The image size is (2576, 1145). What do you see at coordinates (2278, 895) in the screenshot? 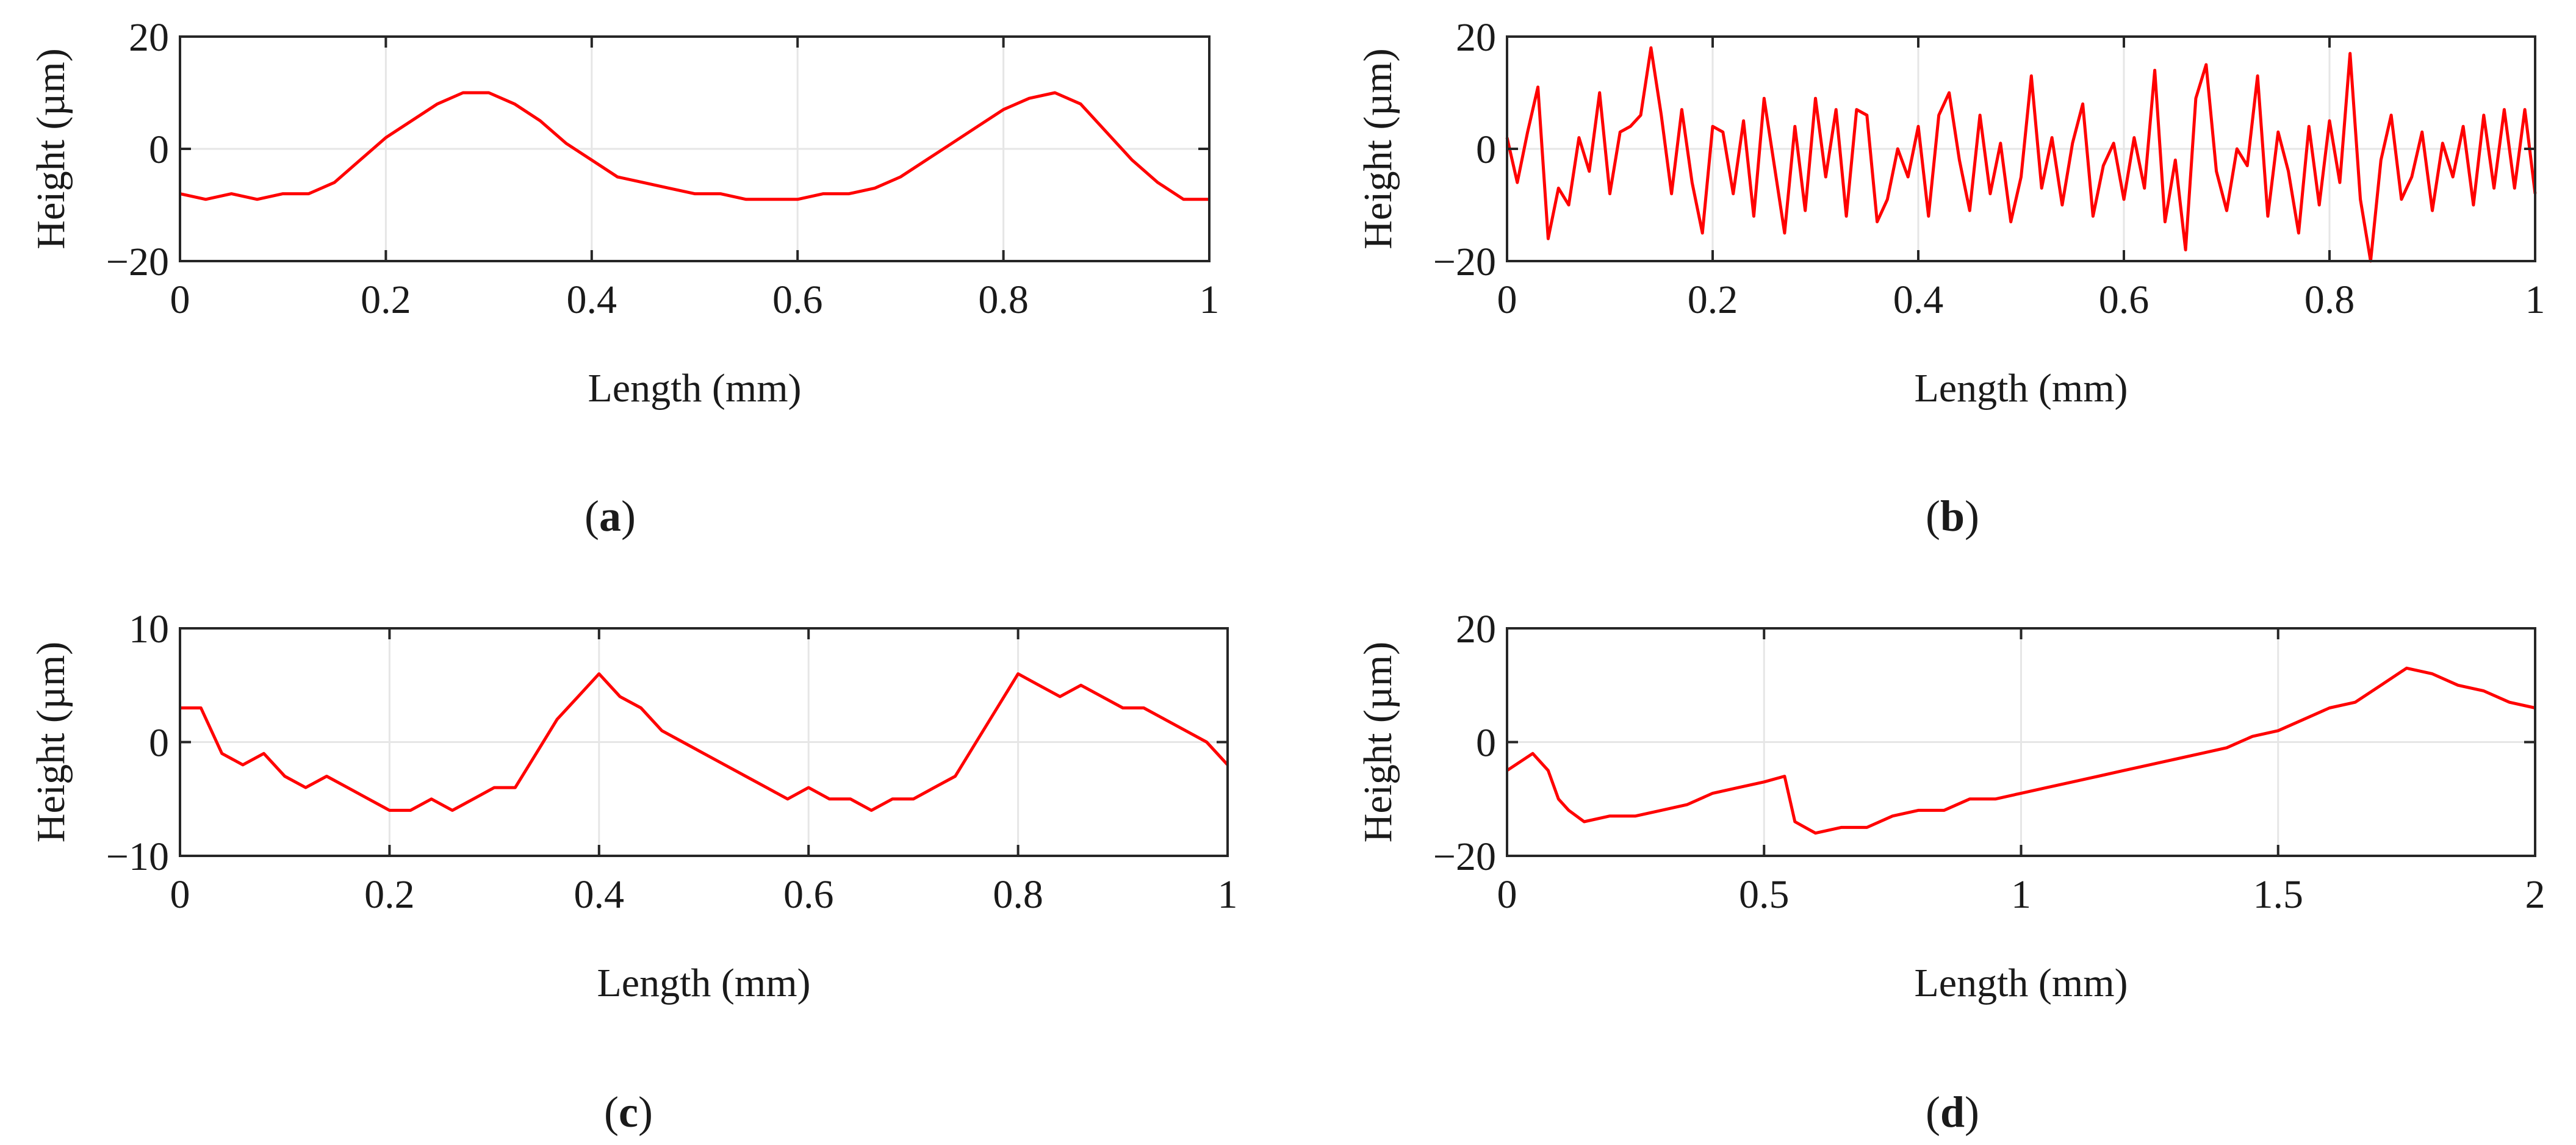
I see `x-tick-label: 1.5` at bounding box center [2278, 895].